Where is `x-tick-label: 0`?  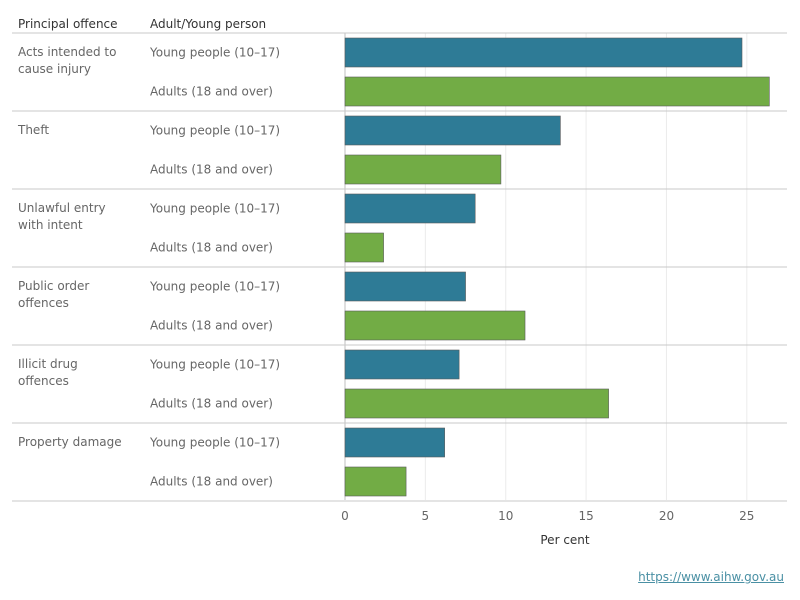
x-tick-label: 0 is located at coordinates (345, 516).